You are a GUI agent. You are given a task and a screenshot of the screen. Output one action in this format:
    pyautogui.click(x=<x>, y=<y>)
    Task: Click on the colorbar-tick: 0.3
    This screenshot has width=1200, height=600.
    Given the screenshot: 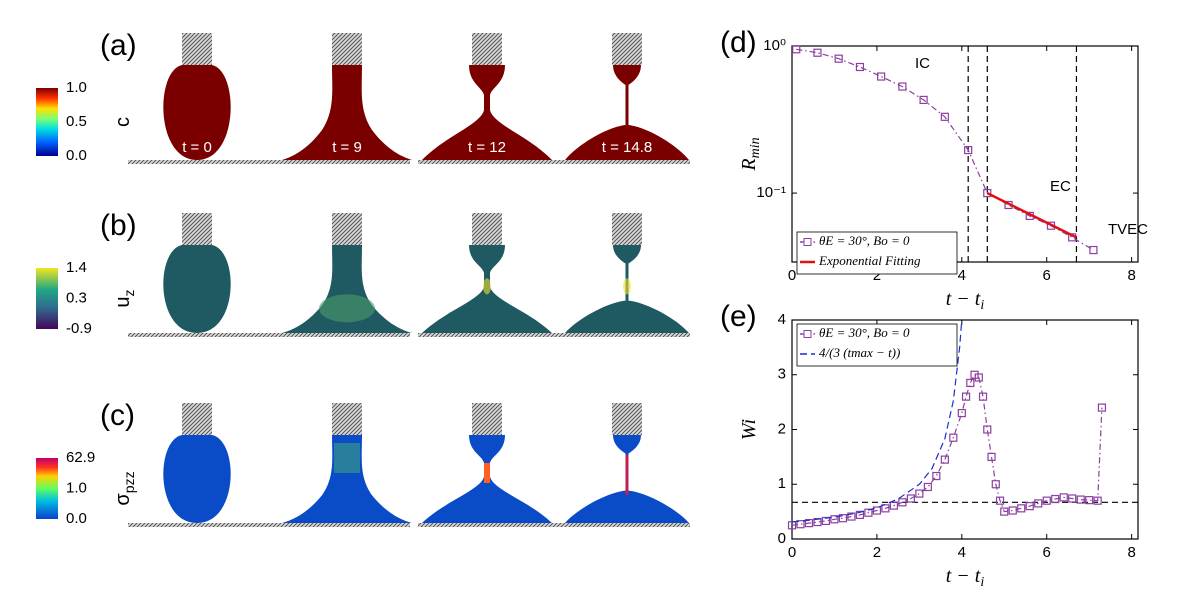 What is the action you would take?
    pyautogui.click(x=76, y=297)
    